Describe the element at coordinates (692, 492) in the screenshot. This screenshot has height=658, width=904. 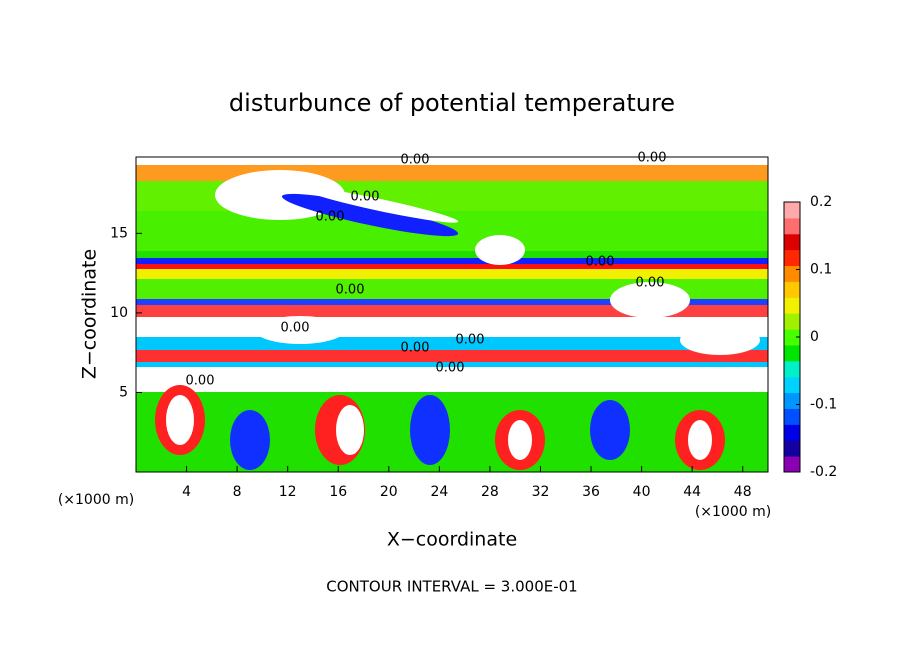
I see `x-tick-label: 44` at that location.